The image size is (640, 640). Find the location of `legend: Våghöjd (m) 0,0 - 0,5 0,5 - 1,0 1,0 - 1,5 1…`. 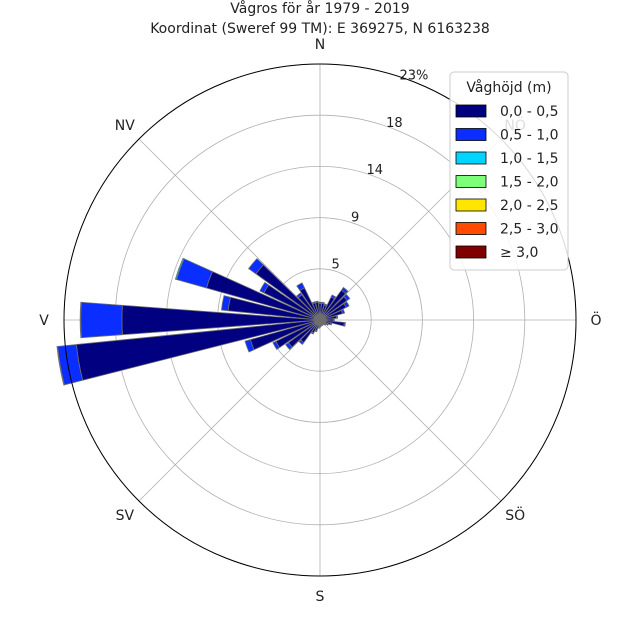

legend: Våghöjd (m) 0,0 - 0,5 0,5 - 1,0 1,0 - 1,5 1… is located at coordinates (509, 171).